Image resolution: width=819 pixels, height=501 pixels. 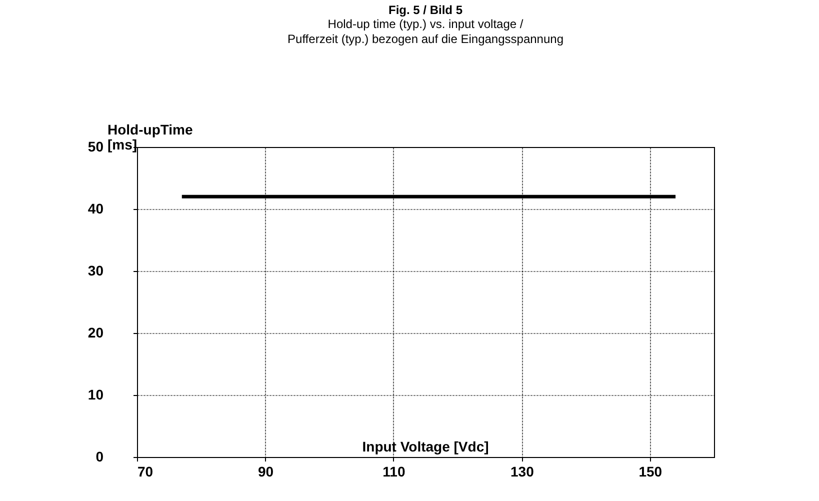 What do you see at coordinates (394, 472) in the screenshot?
I see `x-tick-label: 110` at bounding box center [394, 472].